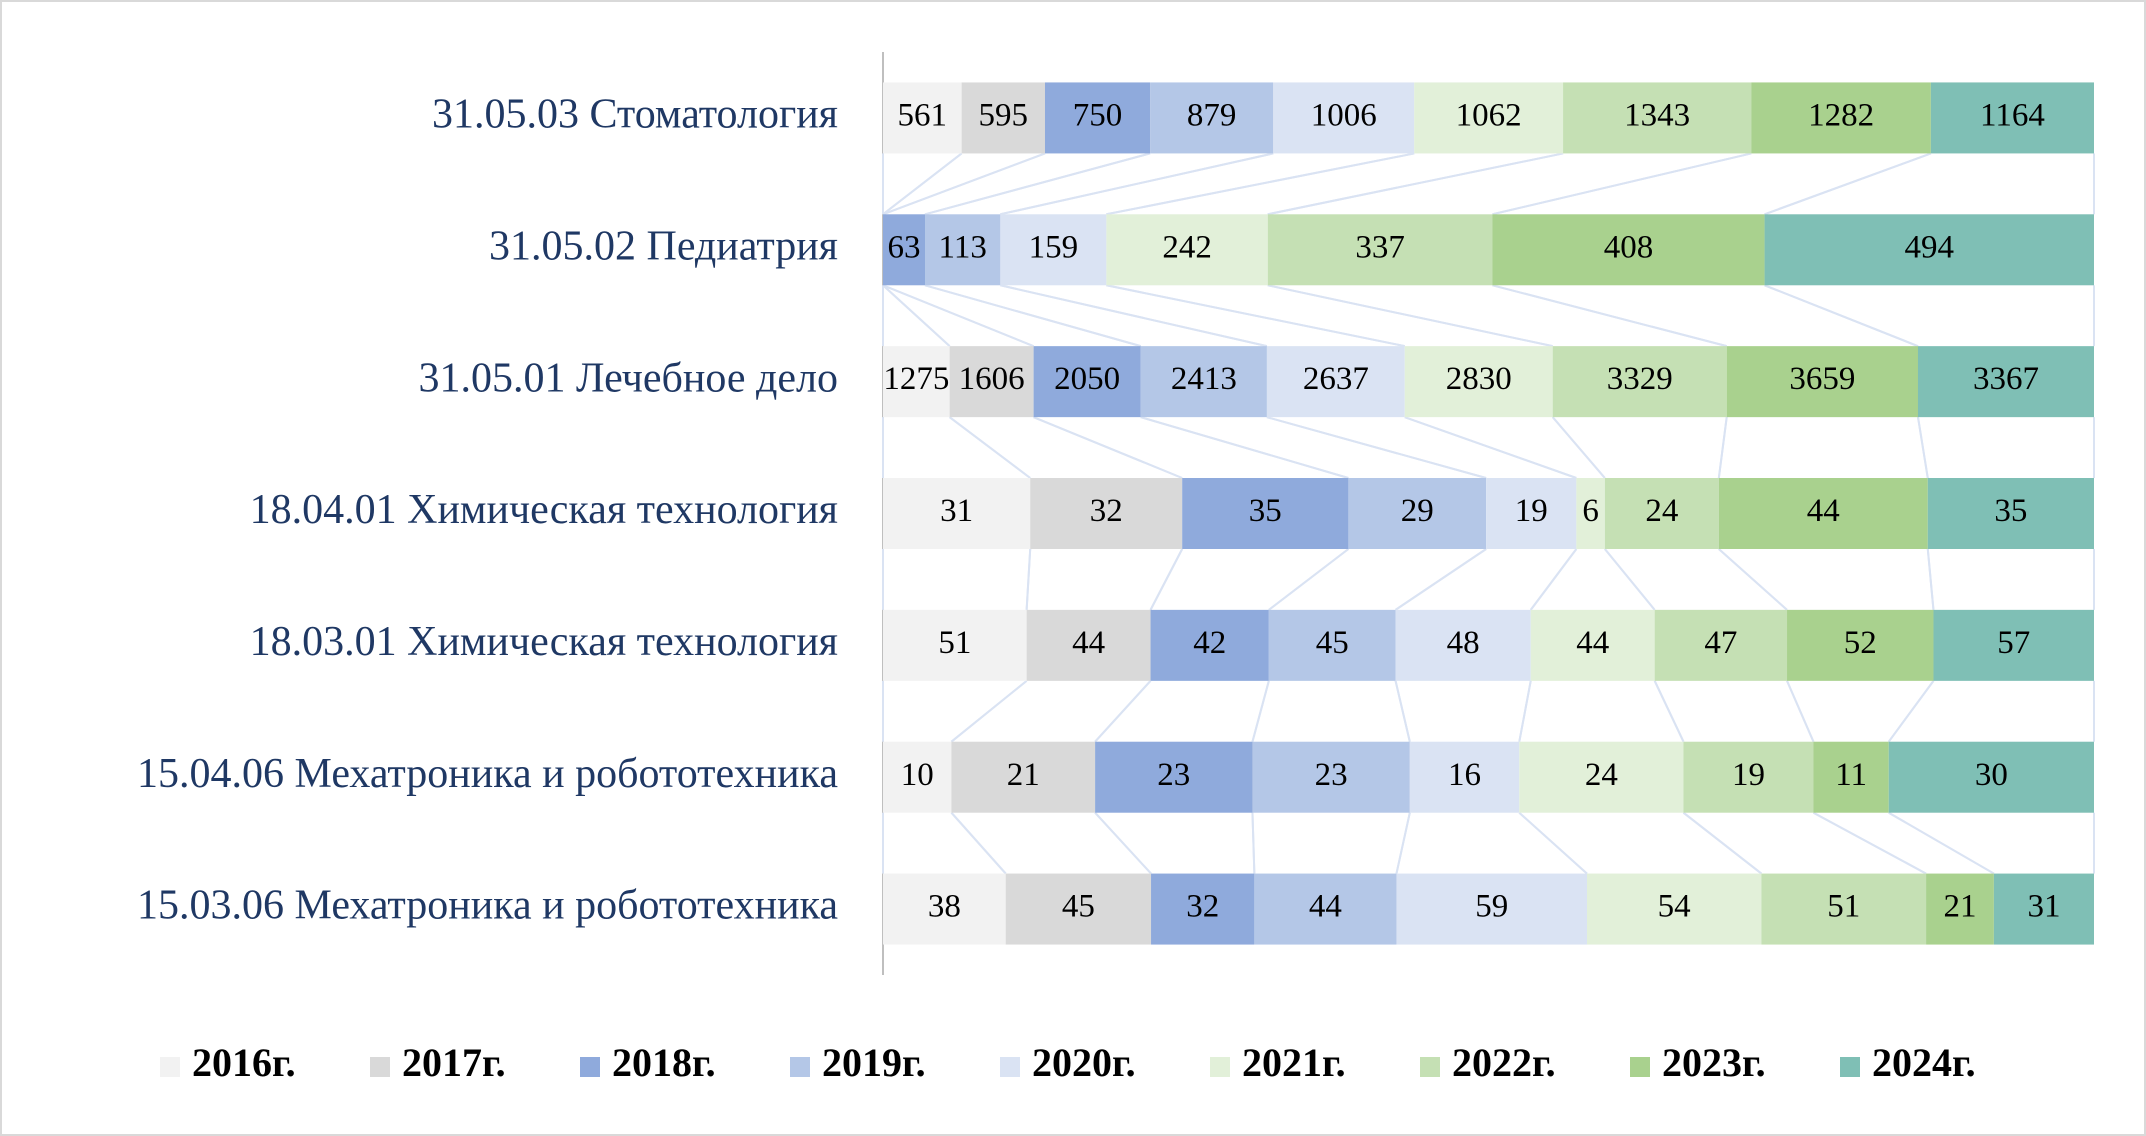 The height and width of the screenshot is (1136, 2146). I want to click on data-label: 159, so click(1054, 247).